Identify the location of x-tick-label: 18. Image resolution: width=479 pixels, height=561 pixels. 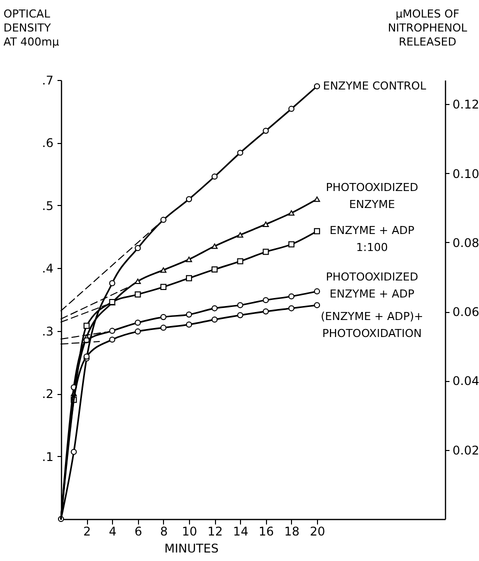
(292, 531).